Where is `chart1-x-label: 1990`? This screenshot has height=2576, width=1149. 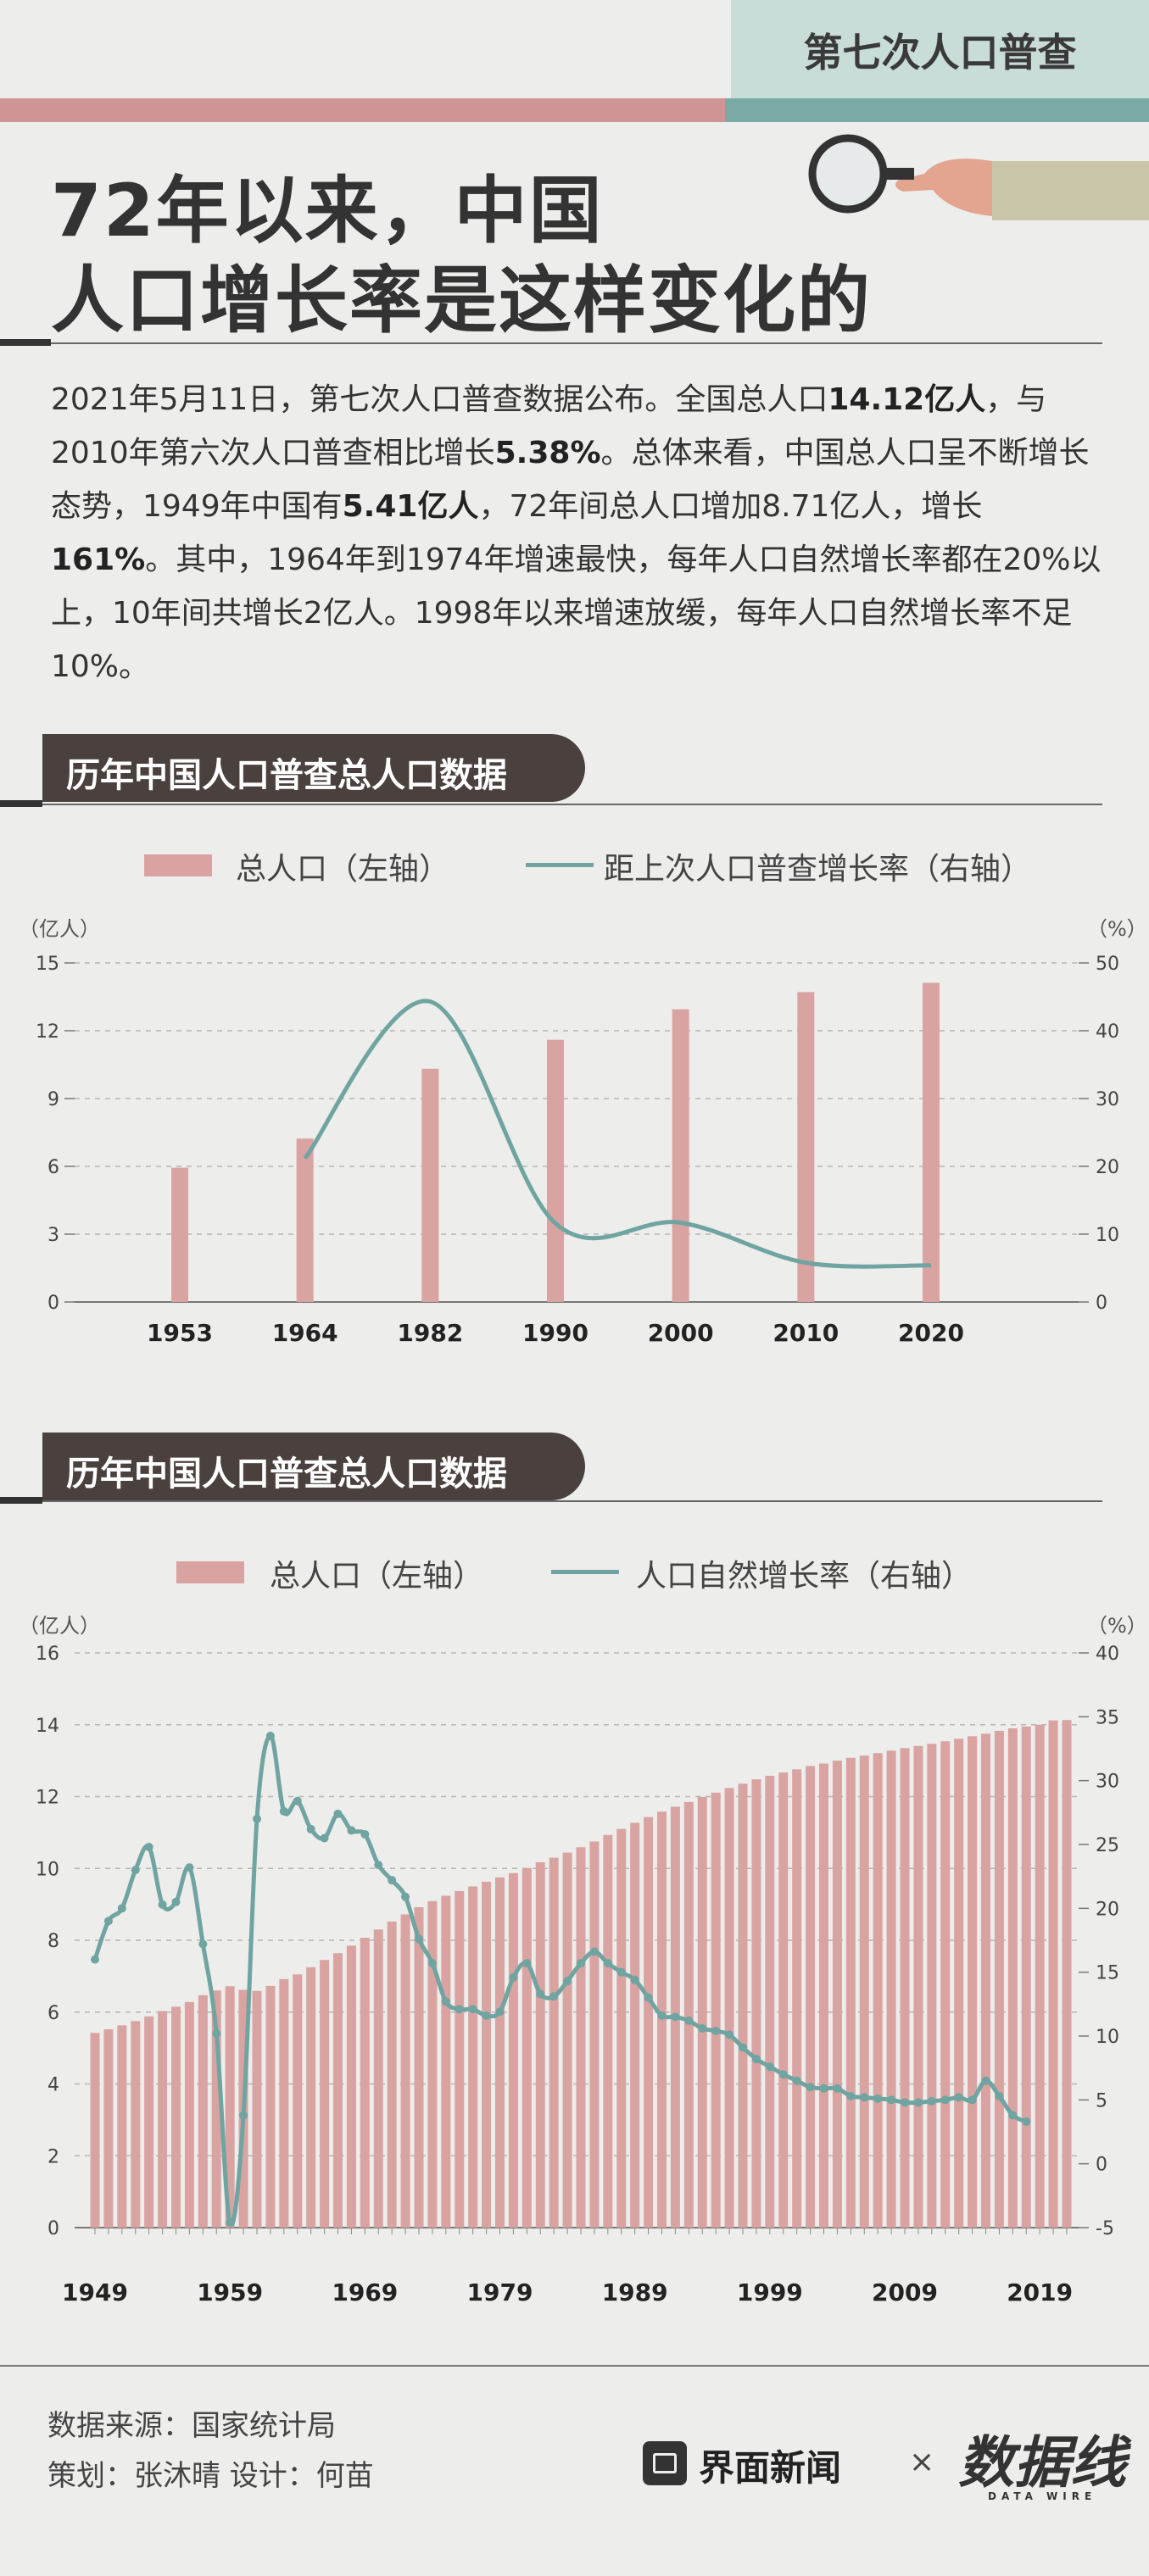 chart1-x-label: 1990 is located at coordinates (555, 1333).